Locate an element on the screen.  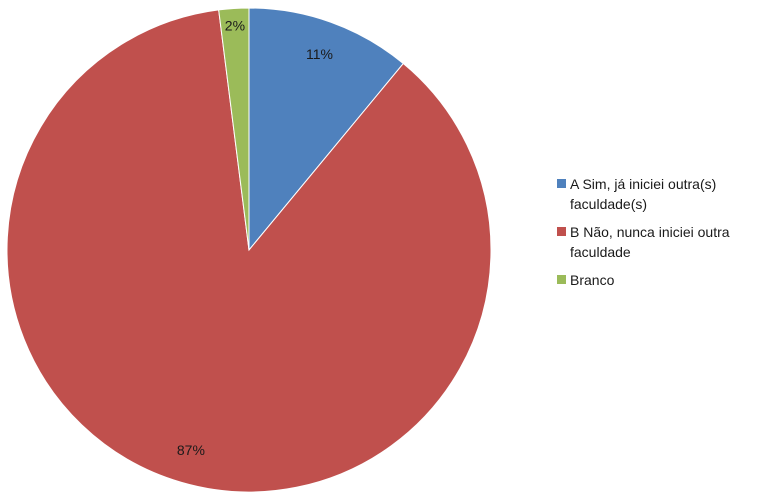
data-label-nao: 87% is located at coordinates (191, 450).